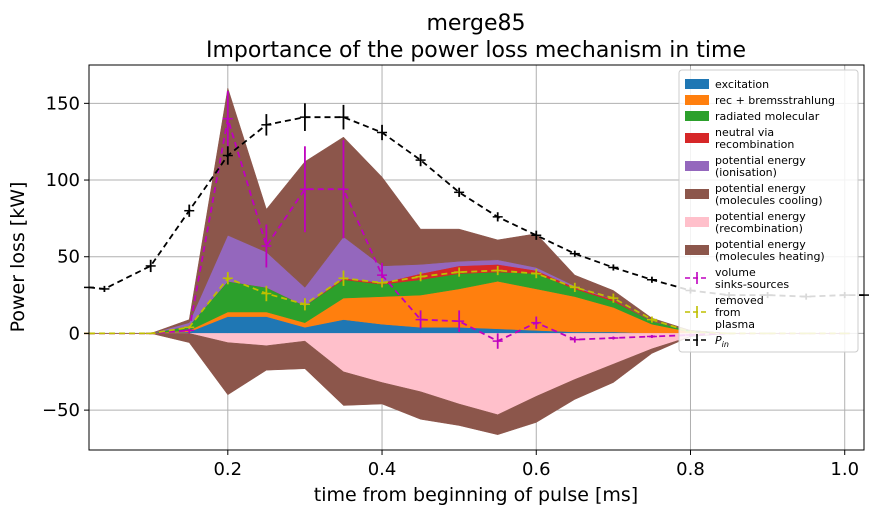 This screenshot has height=515, width=877. I want to click on legend-label: rec + bremsstrahlung, so click(775, 100).